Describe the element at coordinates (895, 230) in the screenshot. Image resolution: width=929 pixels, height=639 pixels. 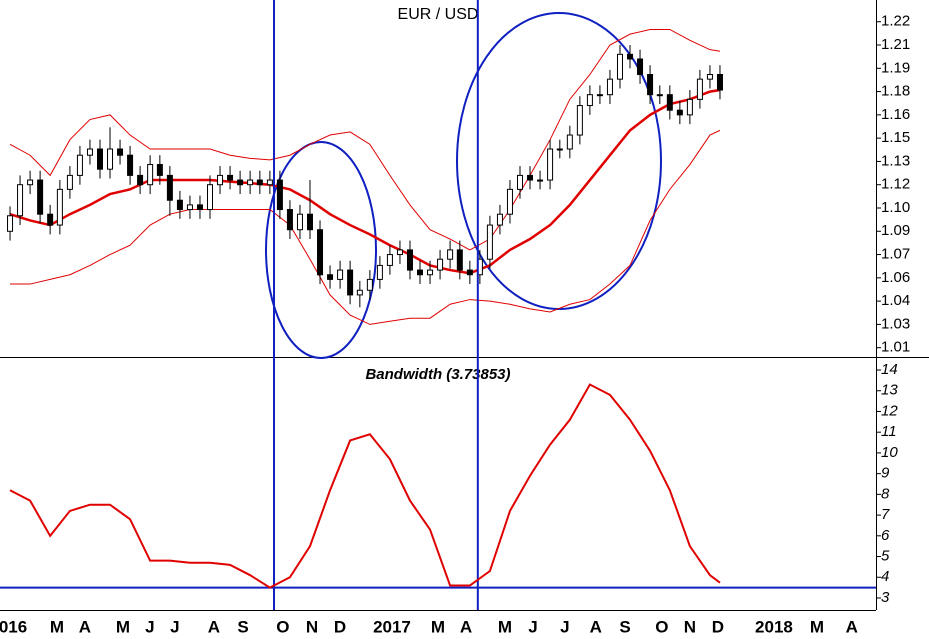
I see `y-tick-label: 1.09` at that location.